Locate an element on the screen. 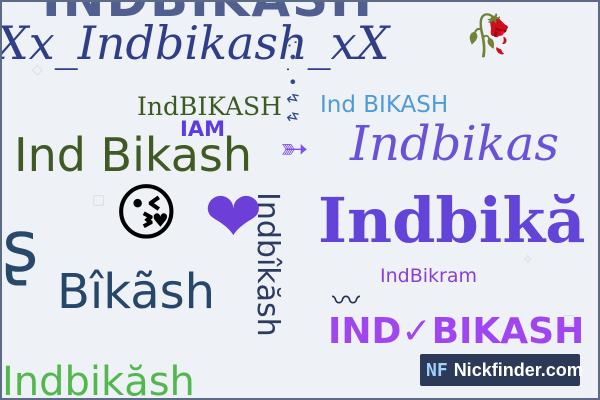 The width and height of the screenshot is (600, 400). nick-ind-bikash: Ind Bikash is located at coordinates (133, 155).